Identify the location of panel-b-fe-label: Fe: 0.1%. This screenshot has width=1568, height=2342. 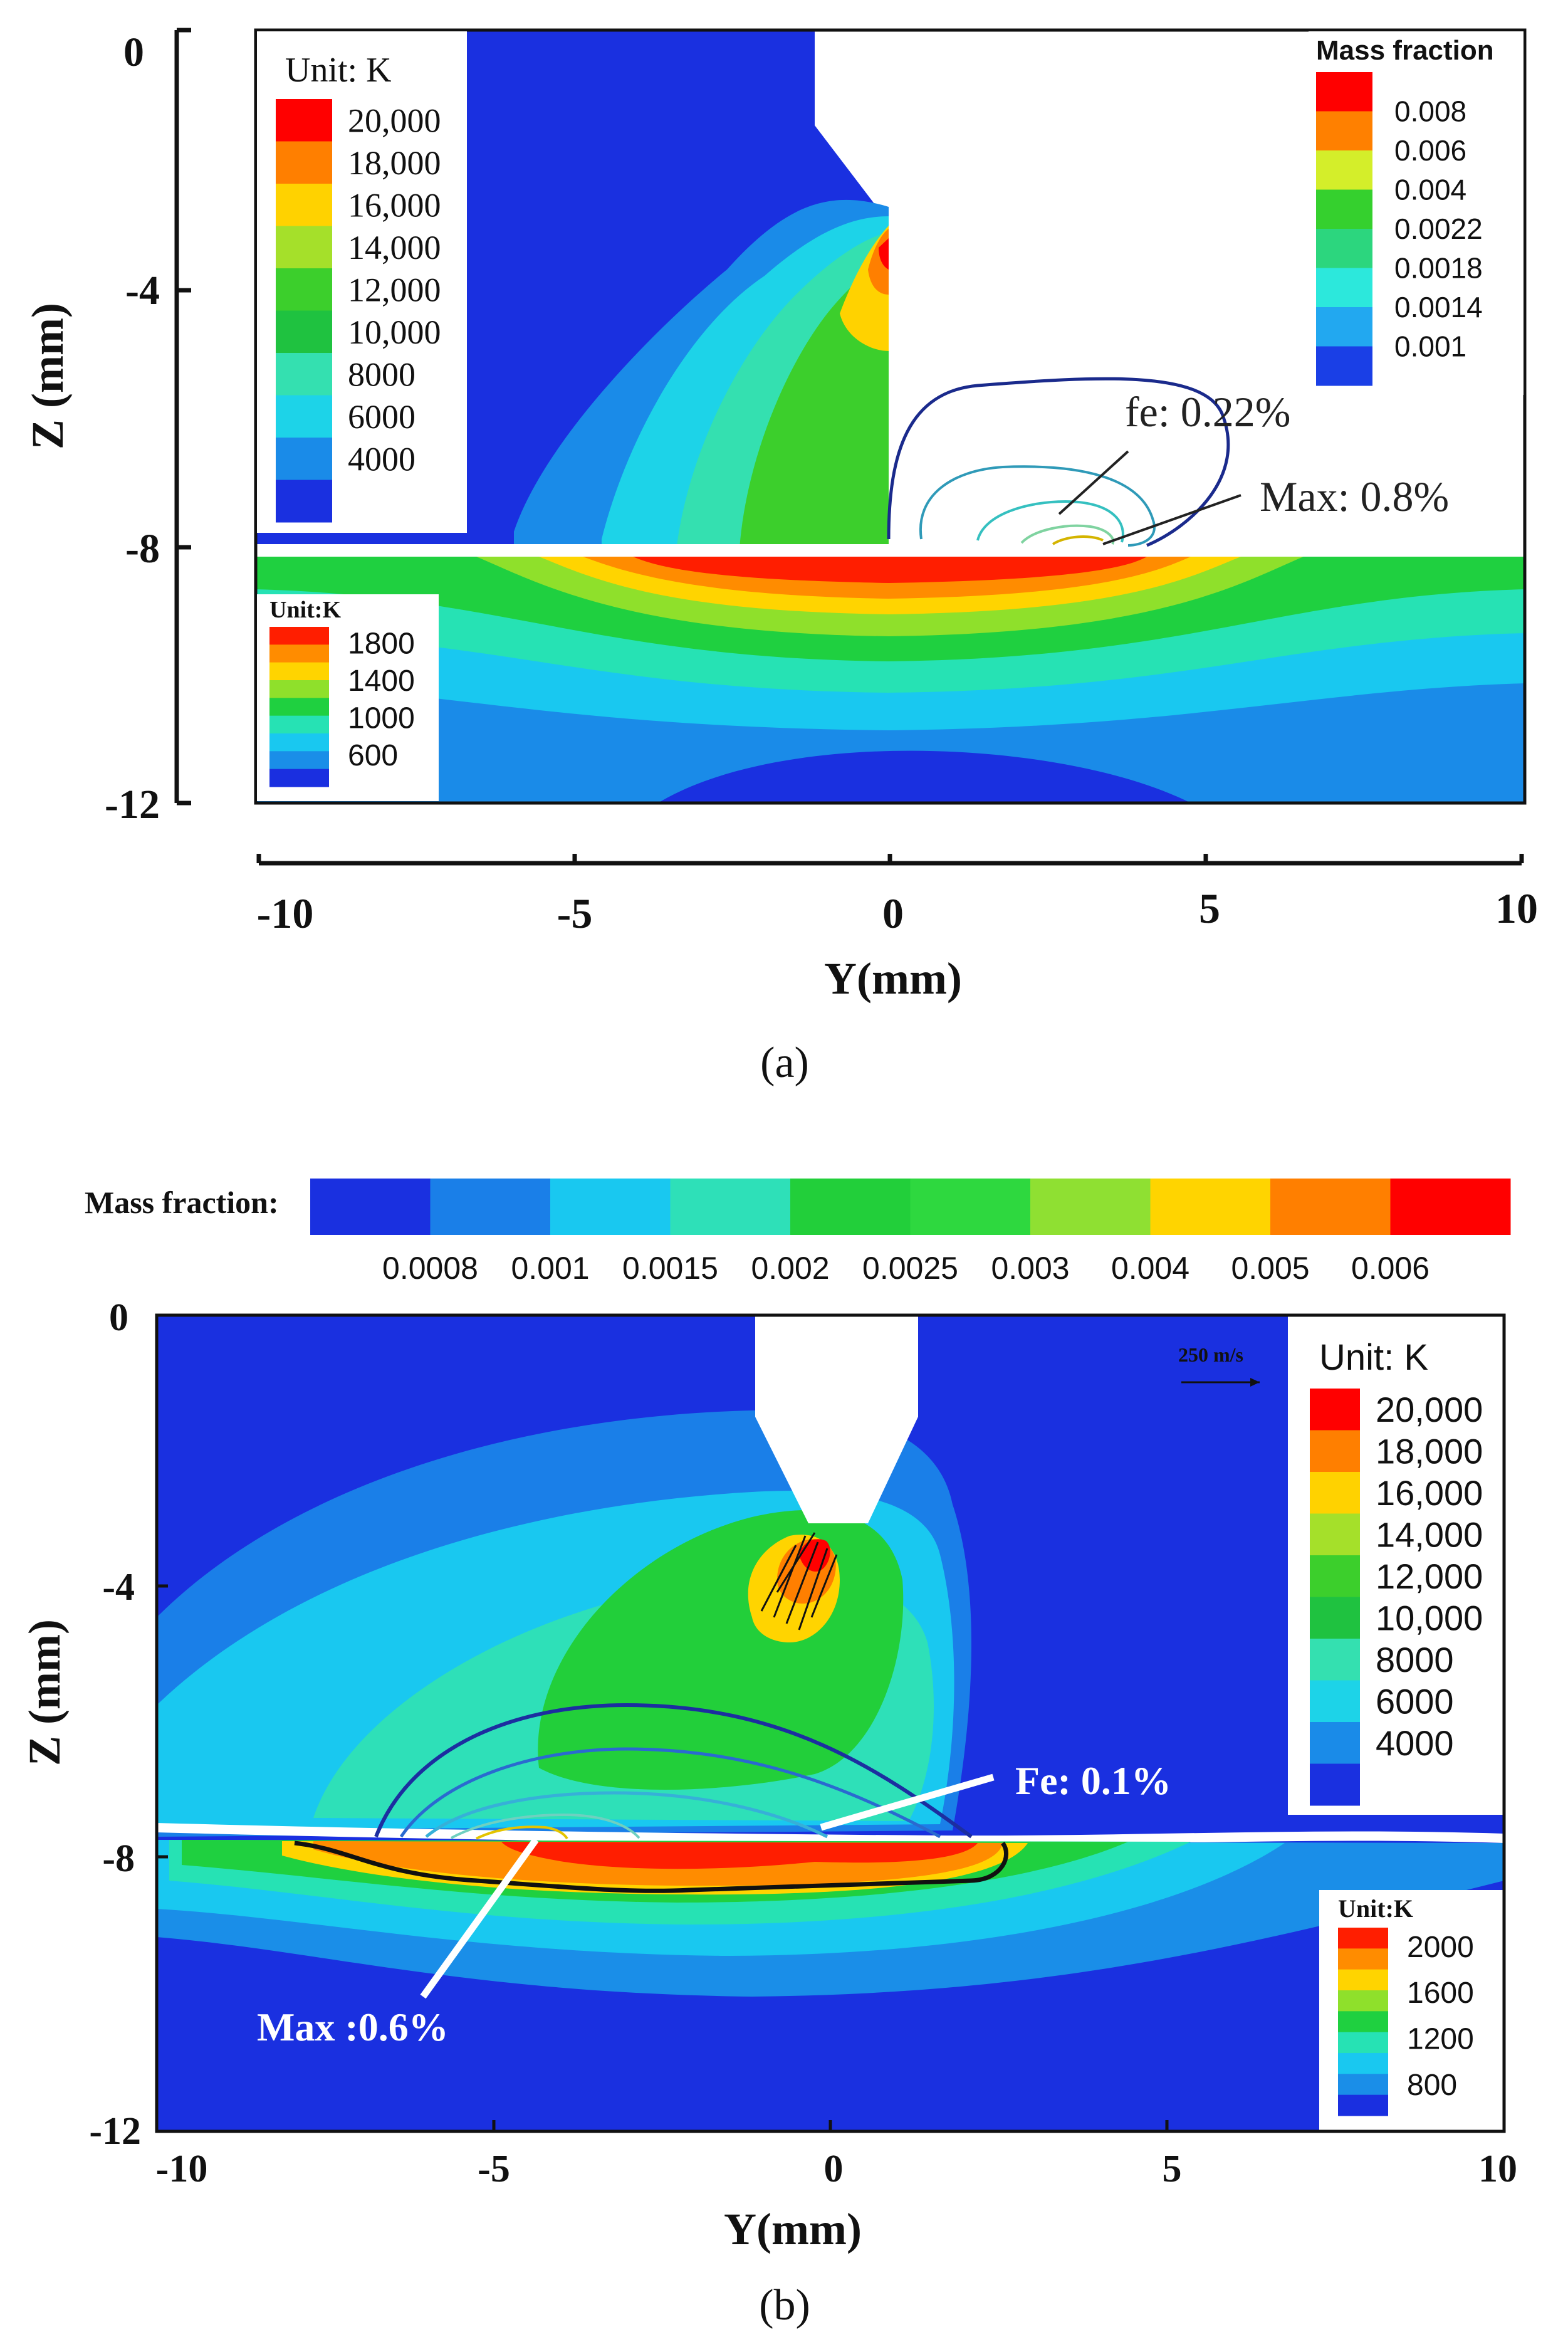
(1093, 1780).